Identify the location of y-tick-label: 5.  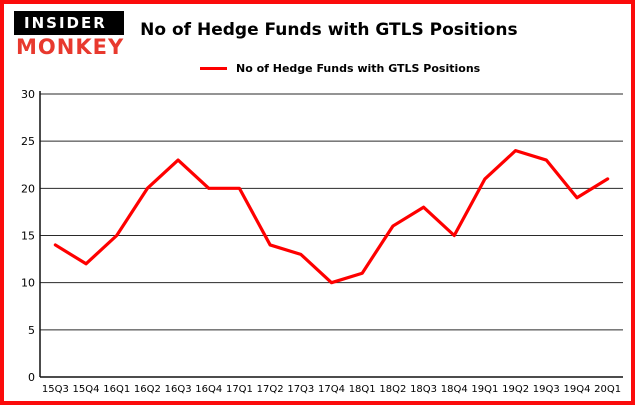
(31, 330).